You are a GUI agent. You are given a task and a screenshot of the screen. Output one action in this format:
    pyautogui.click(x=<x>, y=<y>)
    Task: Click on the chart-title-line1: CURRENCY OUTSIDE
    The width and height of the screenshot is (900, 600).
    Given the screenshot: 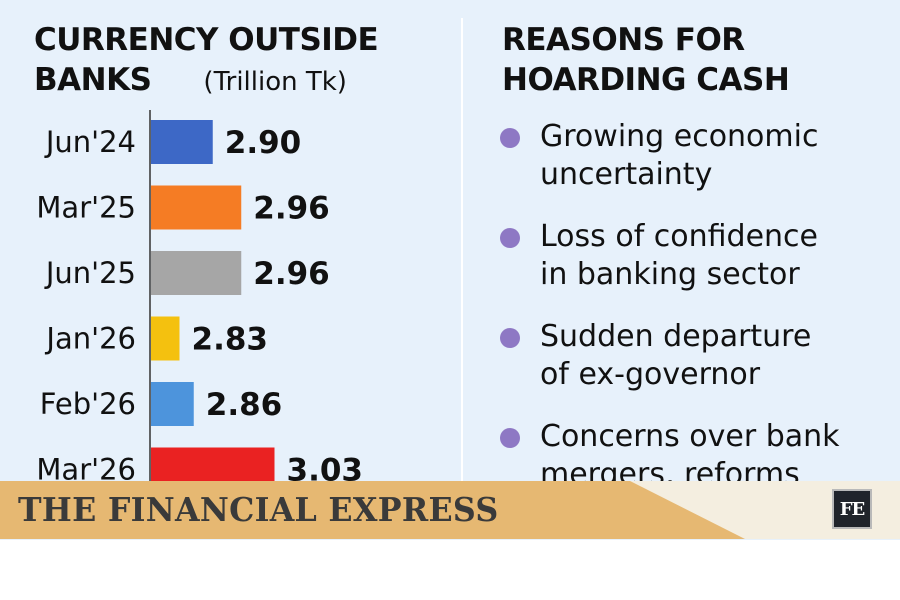 What is the action you would take?
    pyautogui.click(x=206, y=40)
    